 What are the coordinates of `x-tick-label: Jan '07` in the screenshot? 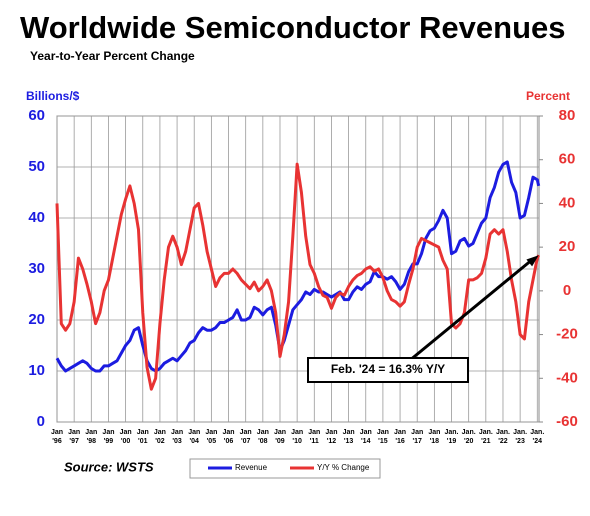 It's located at (246, 437).